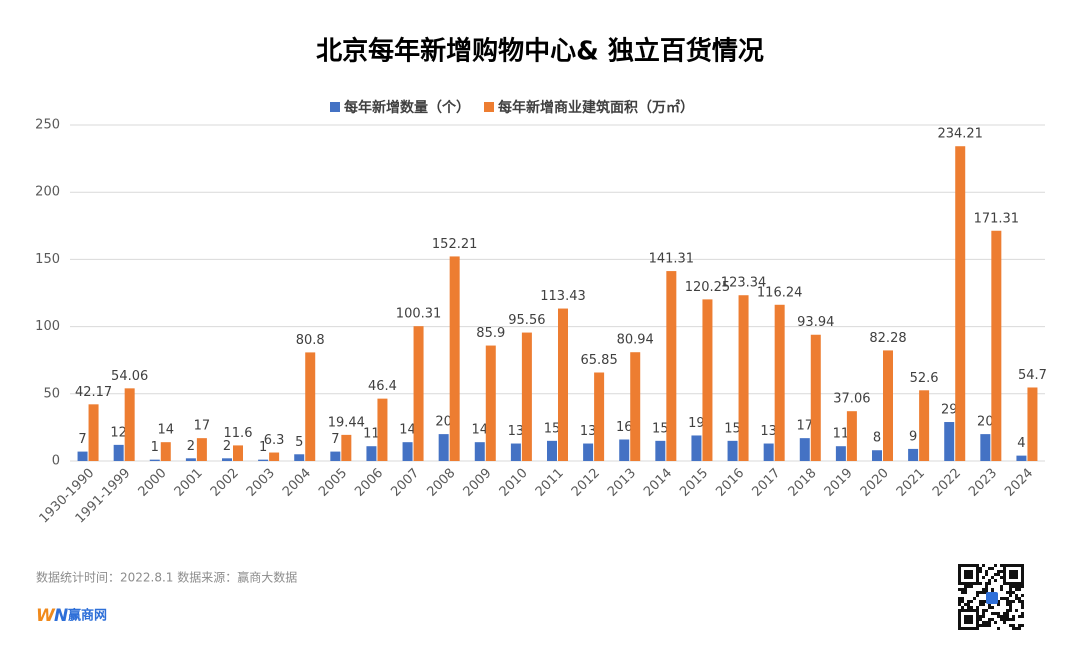  What do you see at coordinates (1019, 483) in the screenshot?
I see `x-tick-label: 2024` at bounding box center [1019, 483].